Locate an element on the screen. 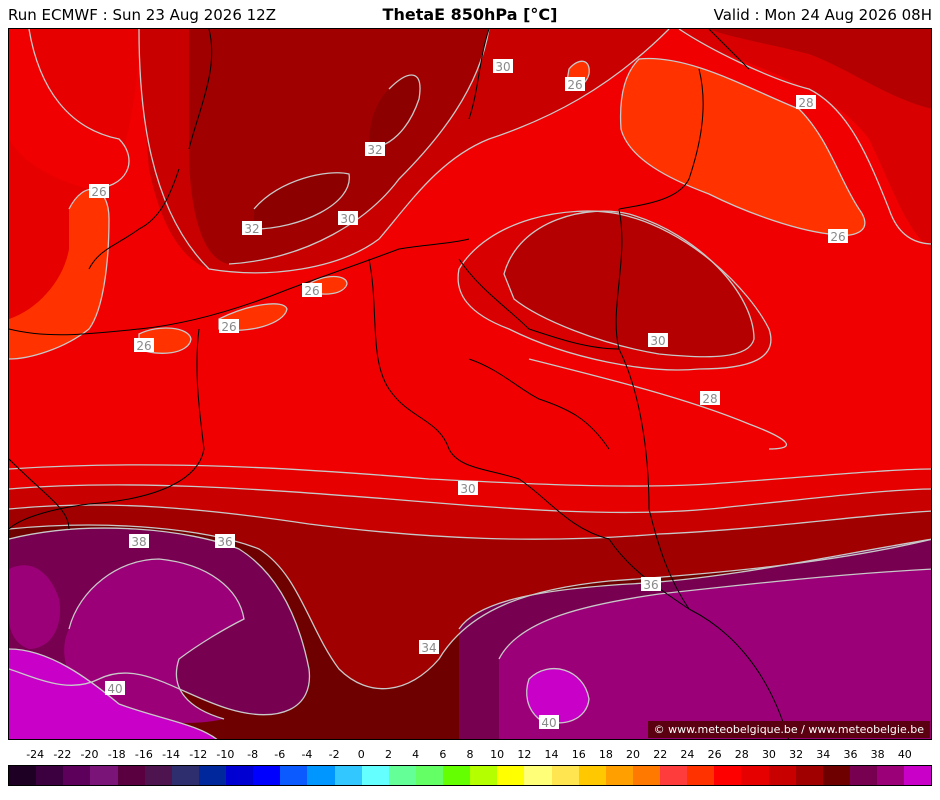 This screenshot has height=800, width=940. colorbar-tick-label: 10 is located at coordinates (497, 754).